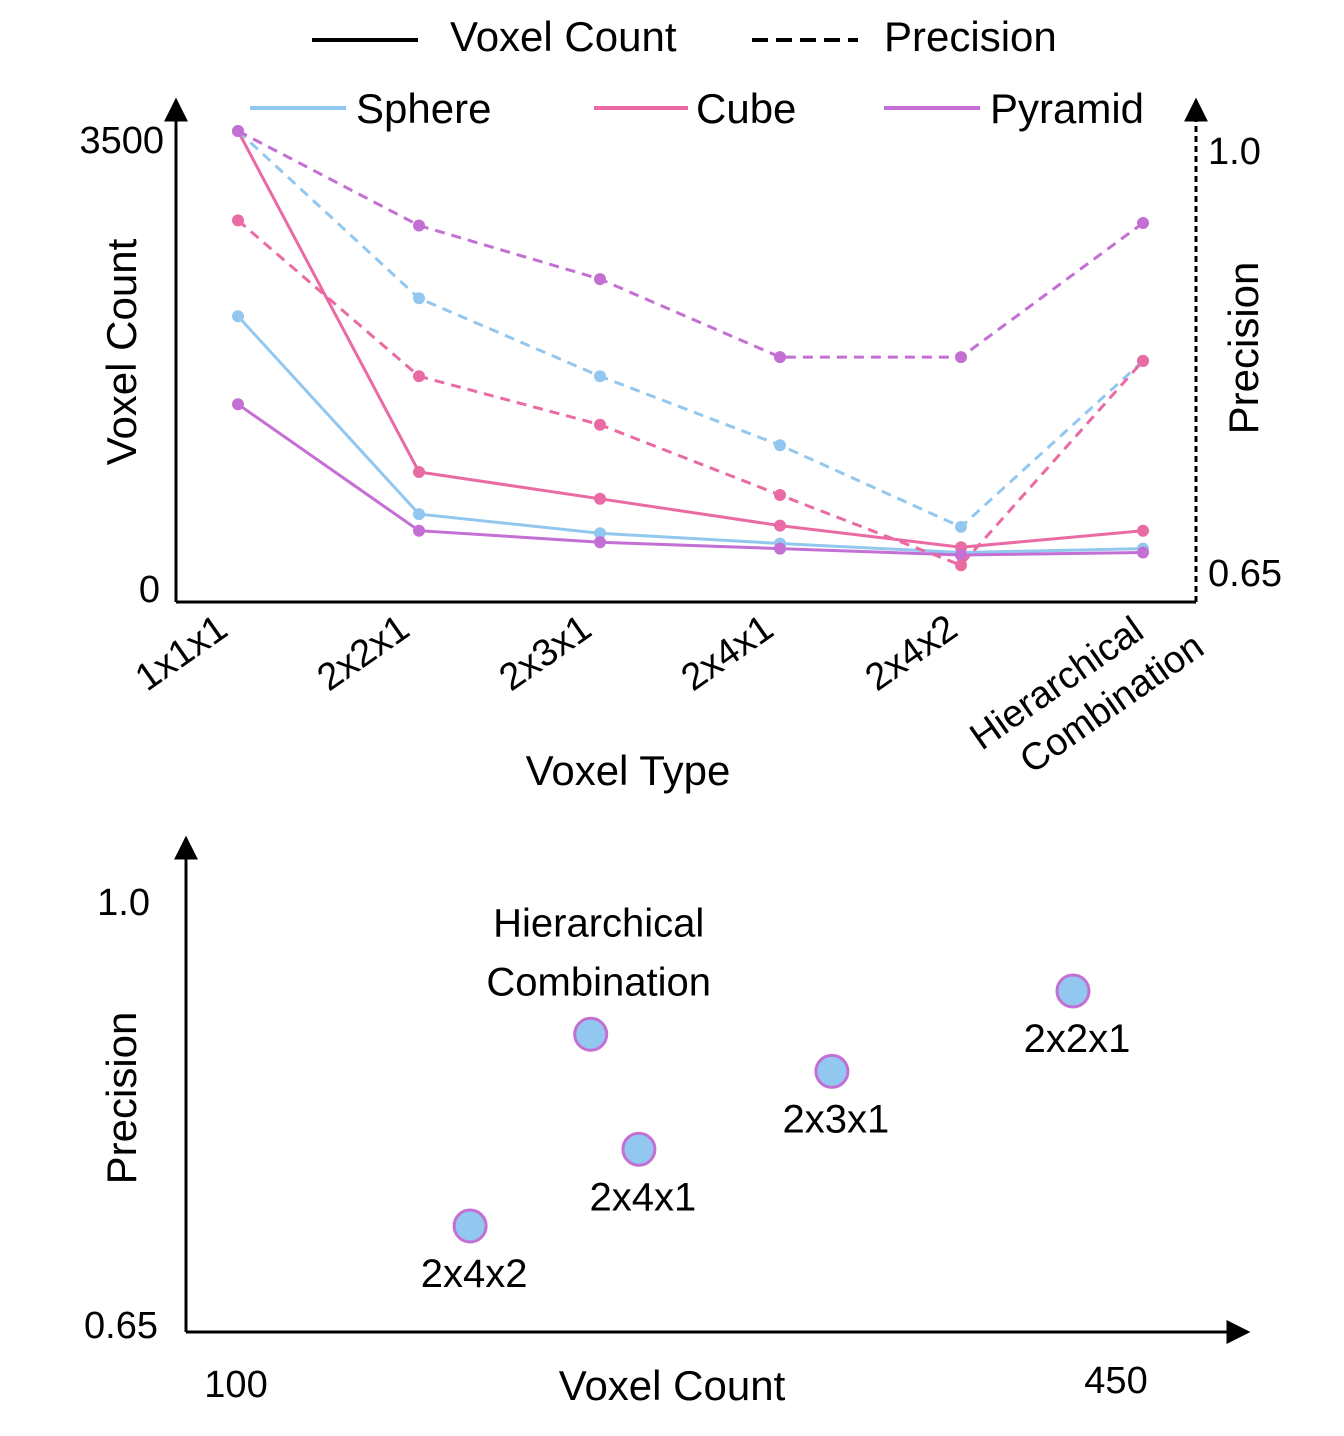 This screenshot has height=1436, width=1344. I want to click on x-tick-label-hierarchical-combination: Hierarchical Combination, so click(1087, 695).